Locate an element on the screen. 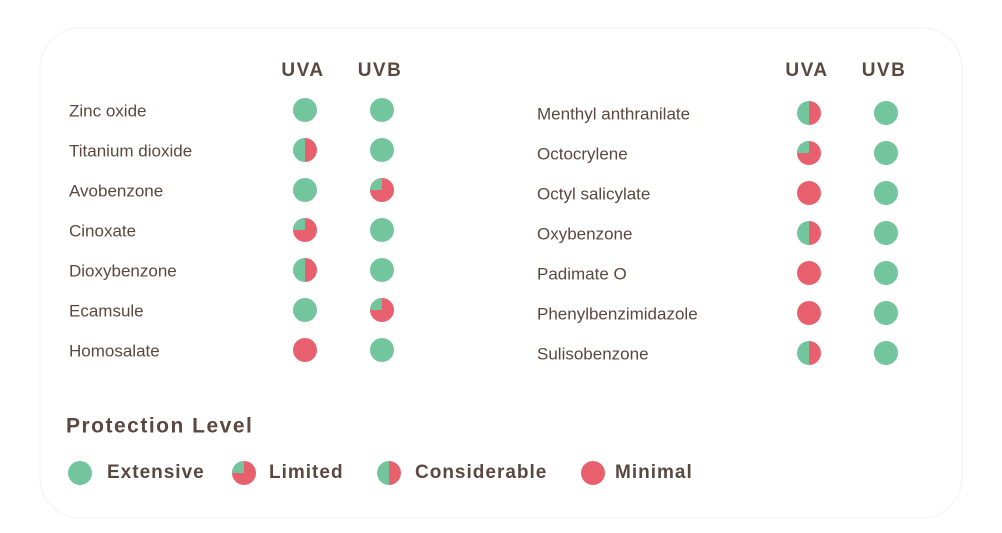 This screenshot has width=1002, height=533. ingredient-name: Oxybenzone is located at coordinates (584, 233).